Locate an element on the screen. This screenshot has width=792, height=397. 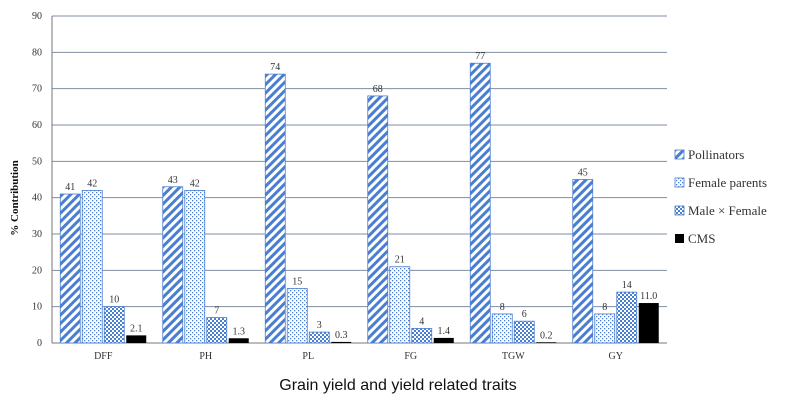
y-tick-label: 80 is located at coordinates (37, 52).